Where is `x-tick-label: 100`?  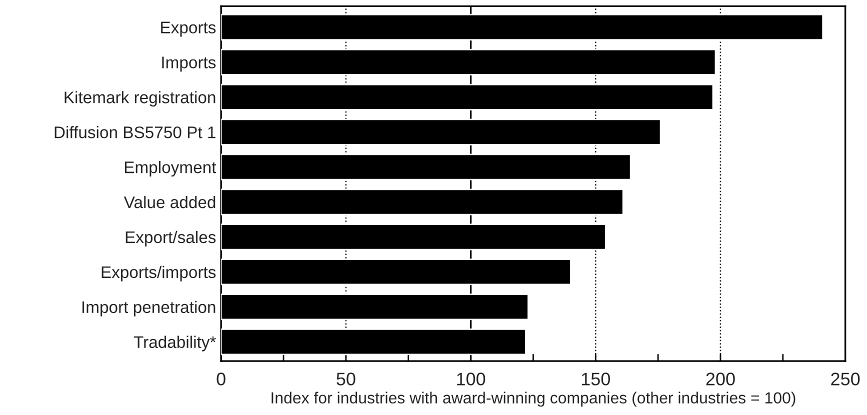
x-tick-label: 100 is located at coordinates (471, 379).